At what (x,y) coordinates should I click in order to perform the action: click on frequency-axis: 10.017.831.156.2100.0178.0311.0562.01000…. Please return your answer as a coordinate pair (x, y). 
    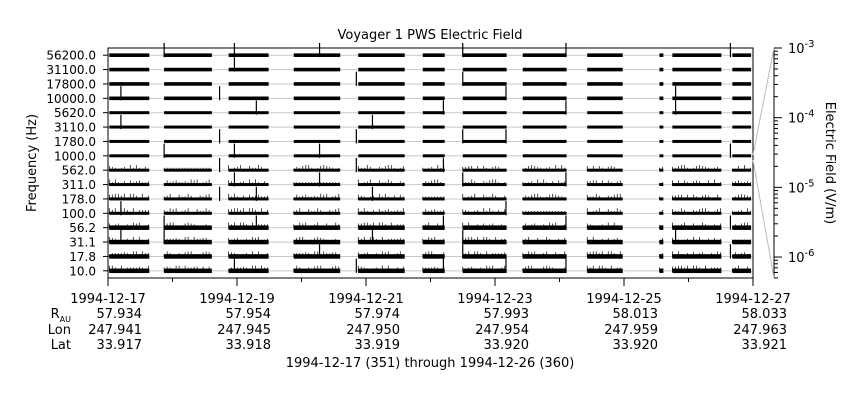
    Looking at the image, I should click on (77, 163).